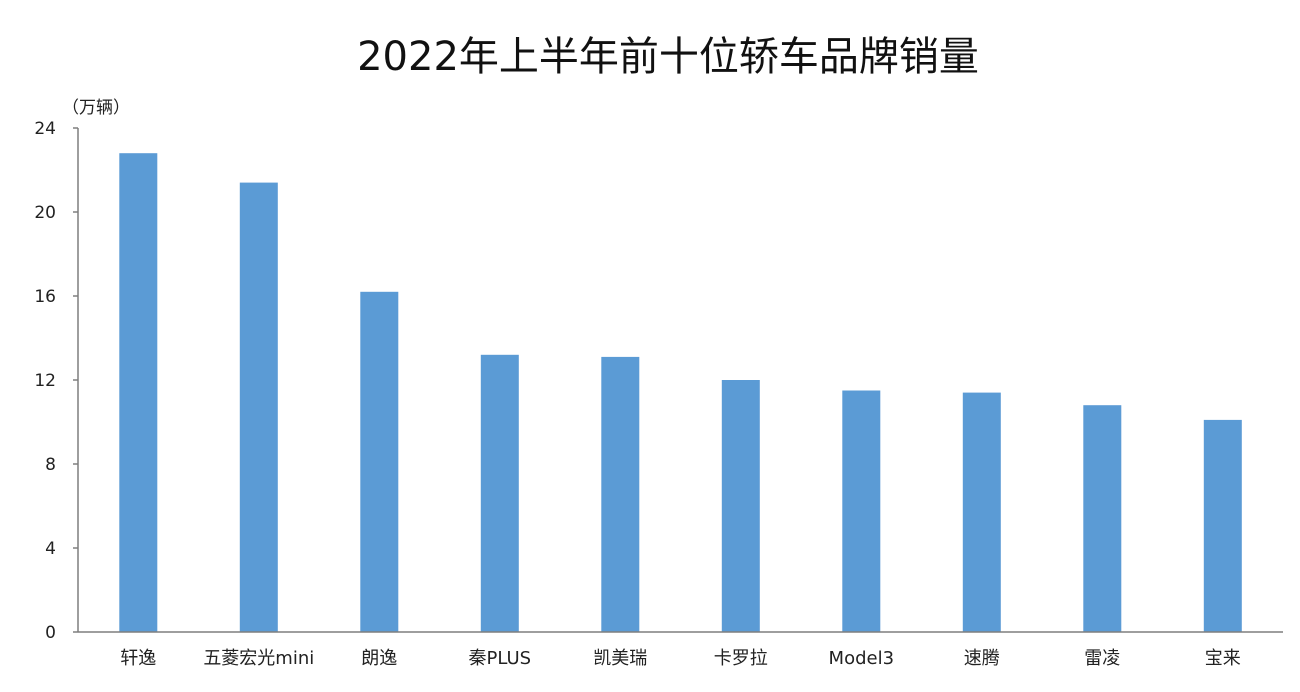  Describe the element at coordinates (668, 57) in the screenshot. I see `chart-title: 2022年上半年前十位轿车品牌销量` at that location.